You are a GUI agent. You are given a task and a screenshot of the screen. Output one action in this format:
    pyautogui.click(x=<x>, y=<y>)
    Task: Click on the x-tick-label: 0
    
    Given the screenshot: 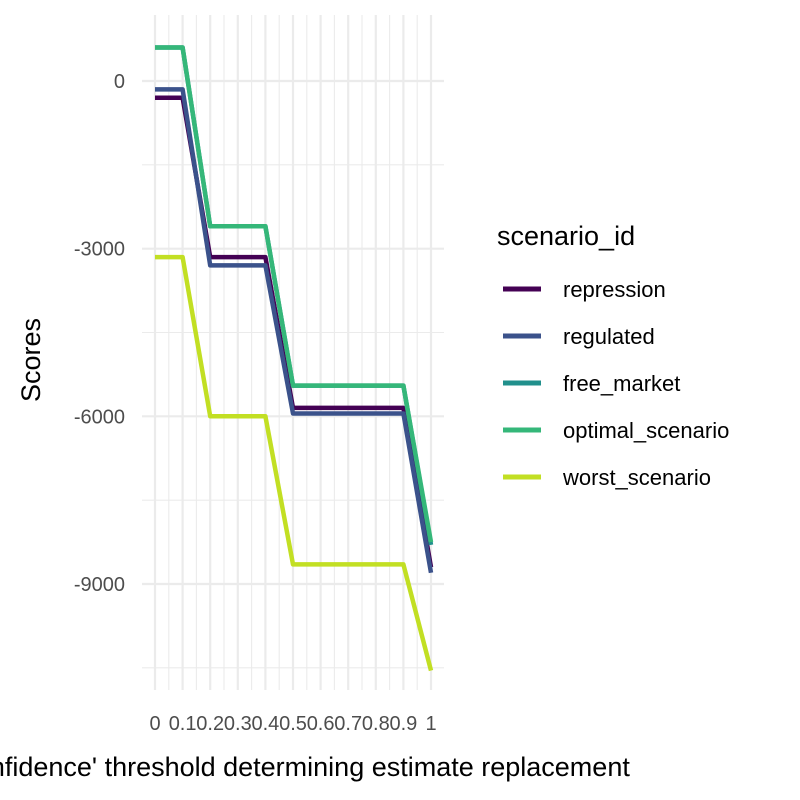 What is the action you would take?
    pyautogui.click(x=154, y=724)
    